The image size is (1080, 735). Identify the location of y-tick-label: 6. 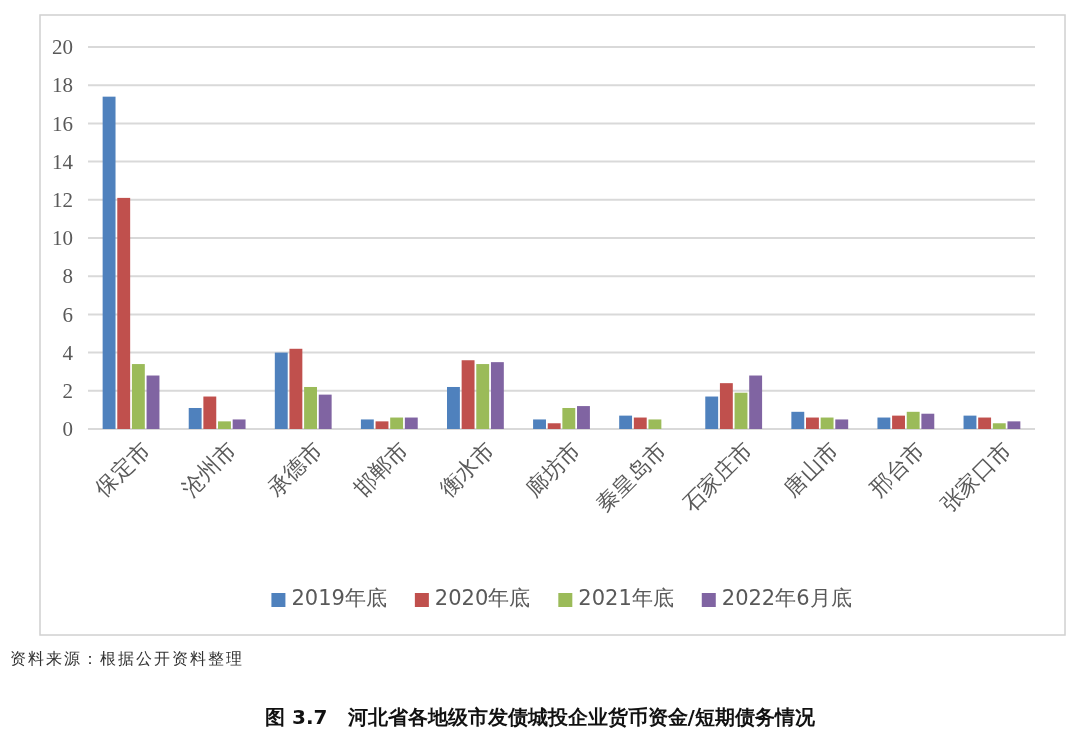
(67, 314).